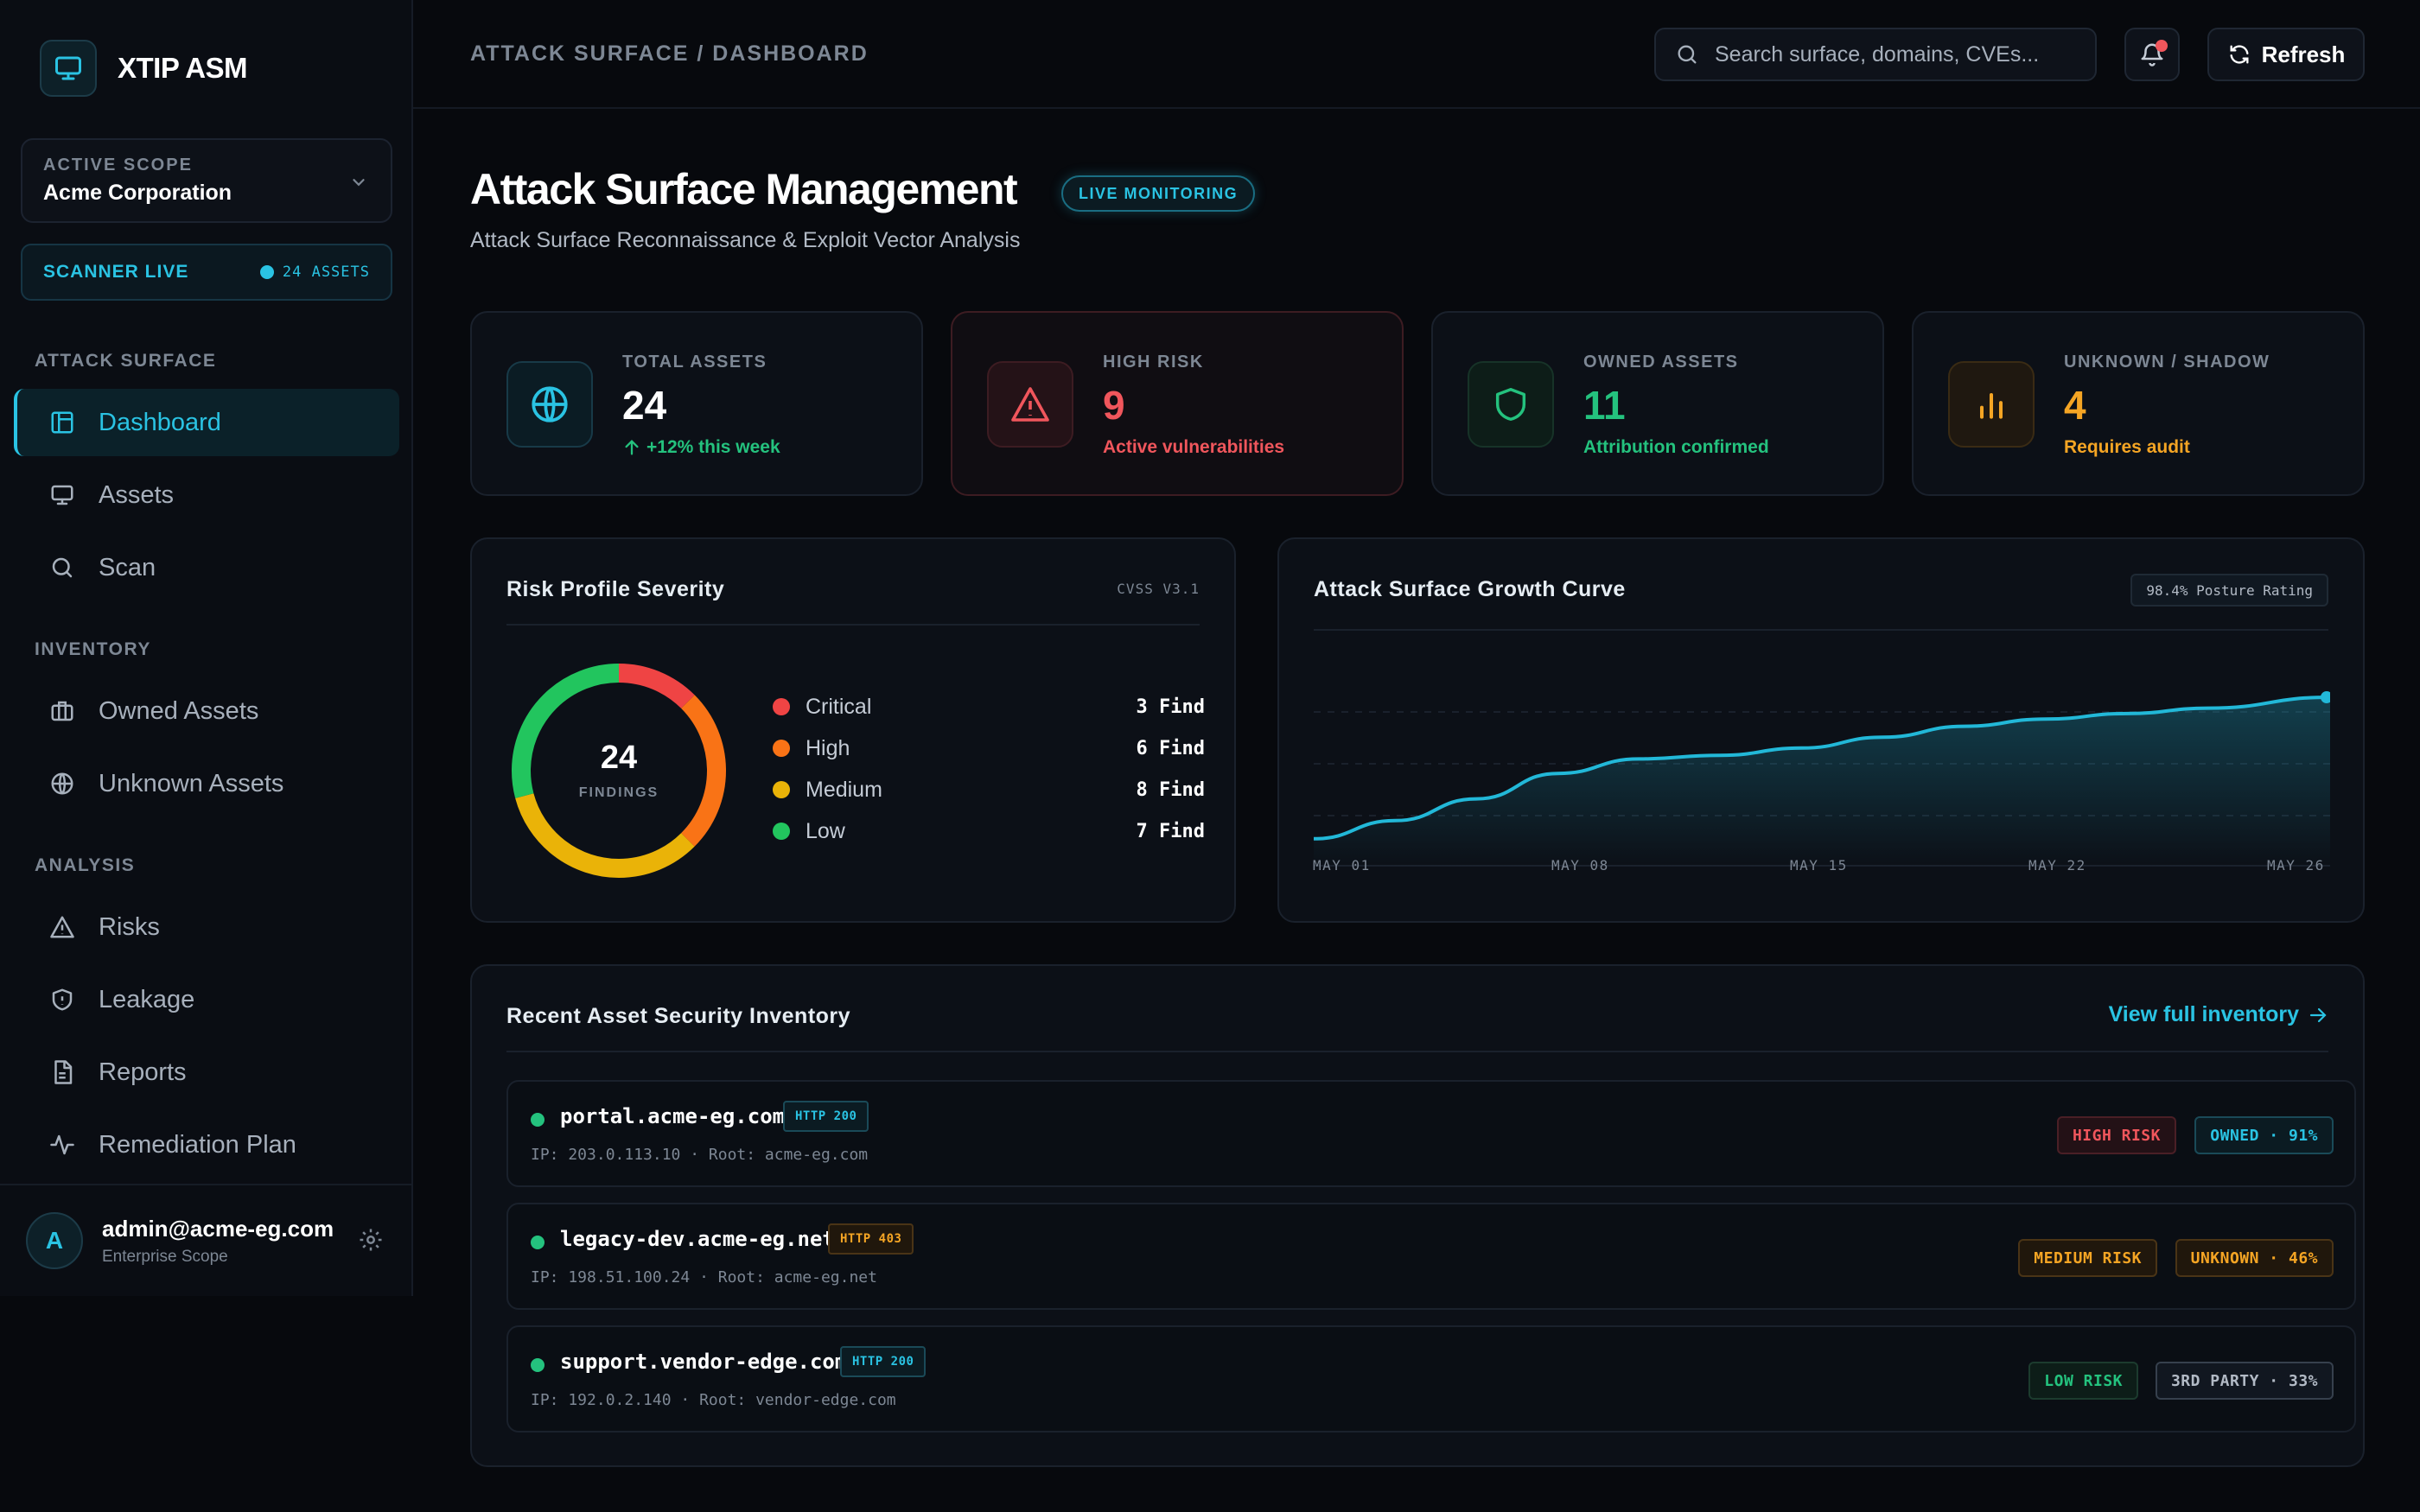 This screenshot has height=1512, width=2420. Describe the element at coordinates (2254, 1258) in the screenshot. I see `ownership-badge: UNKNOWN · 46%` at that location.